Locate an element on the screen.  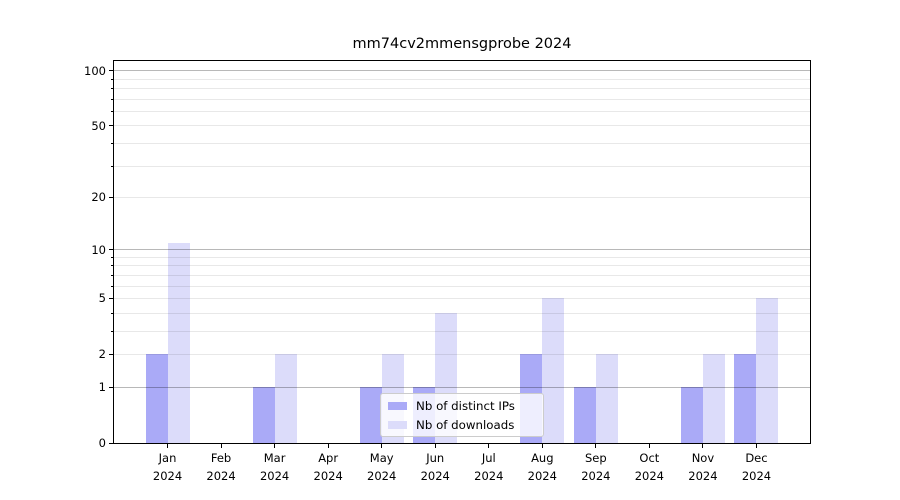
x-tick-month: Mar is located at coordinates (274, 458).